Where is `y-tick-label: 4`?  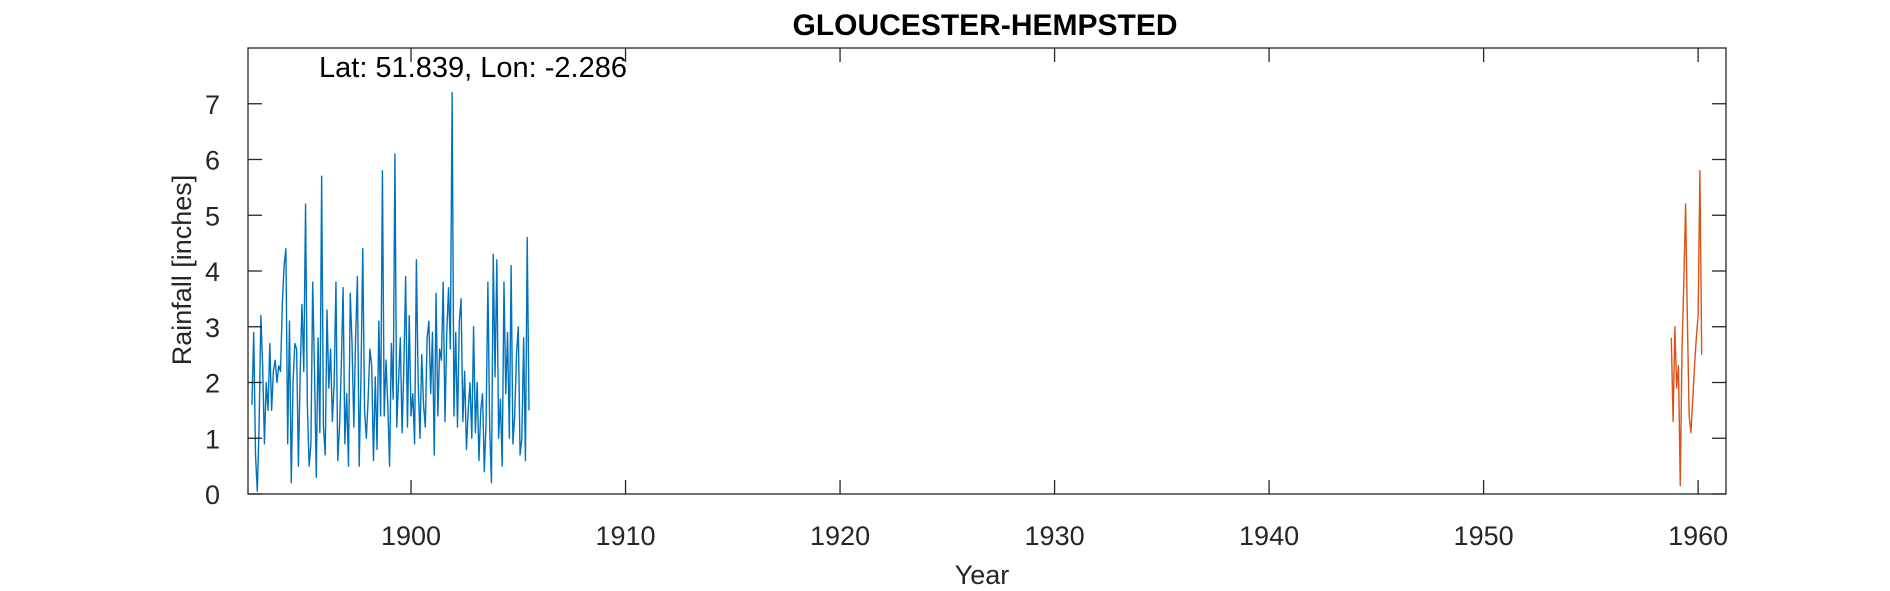 y-tick-label: 4 is located at coordinates (212, 272).